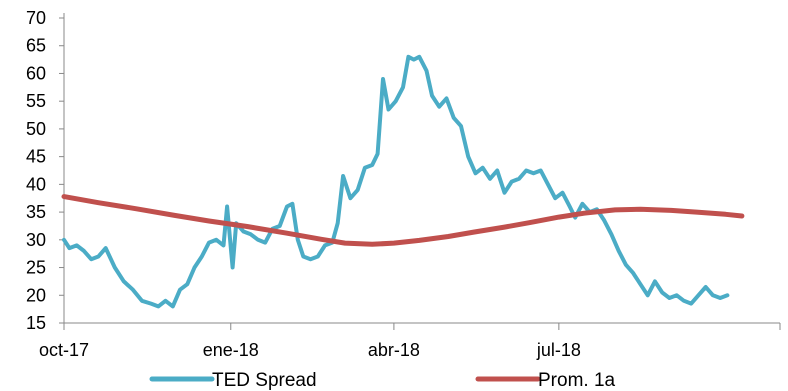 This screenshot has height=391, width=788. I want to click on legend-item-prom-1a: Prom. 1a, so click(545, 380).